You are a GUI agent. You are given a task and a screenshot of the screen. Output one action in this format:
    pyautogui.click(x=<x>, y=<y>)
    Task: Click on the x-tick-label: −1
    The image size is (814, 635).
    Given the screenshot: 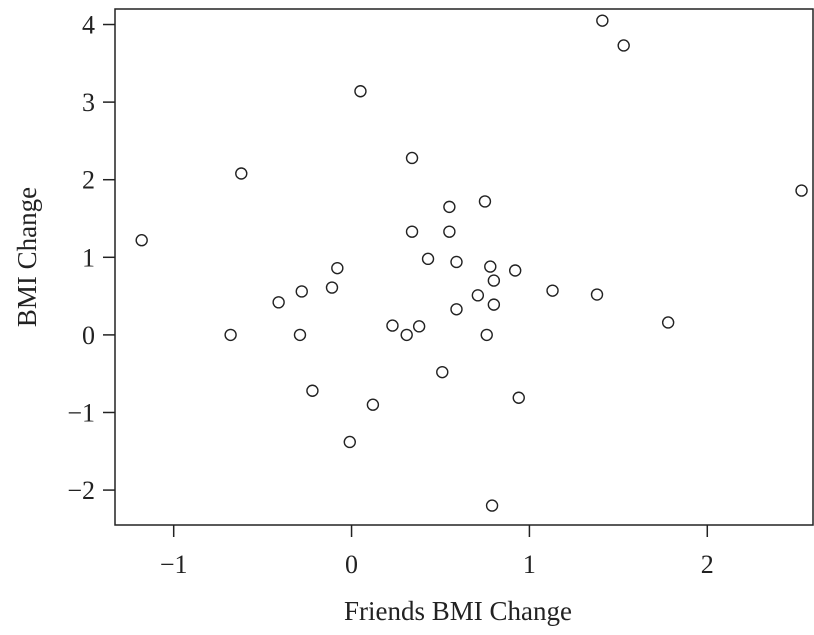 What is the action you would take?
    pyautogui.click(x=174, y=564)
    